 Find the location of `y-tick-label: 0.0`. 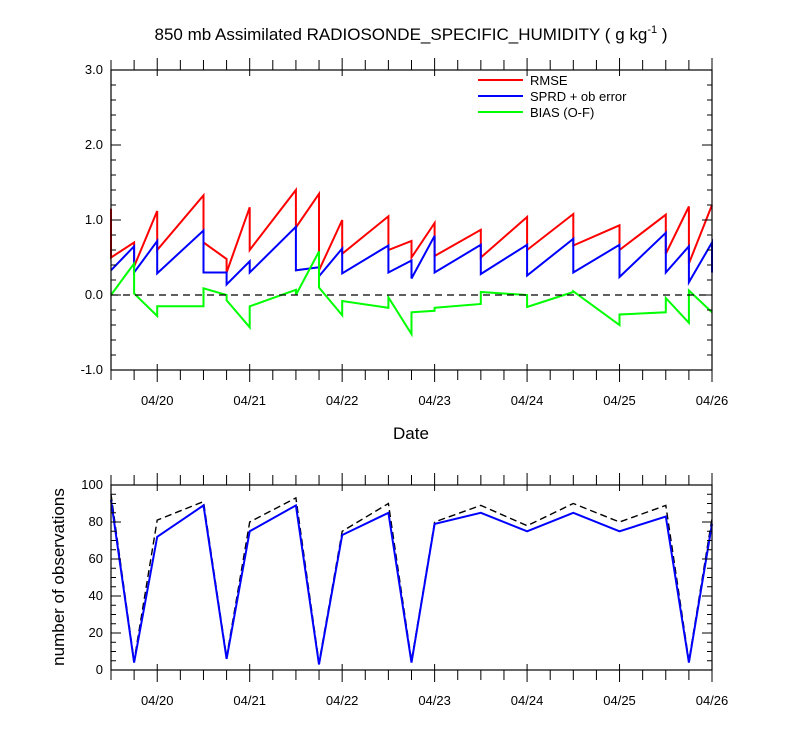

y-tick-label: 0.0 is located at coordinates (94, 294).